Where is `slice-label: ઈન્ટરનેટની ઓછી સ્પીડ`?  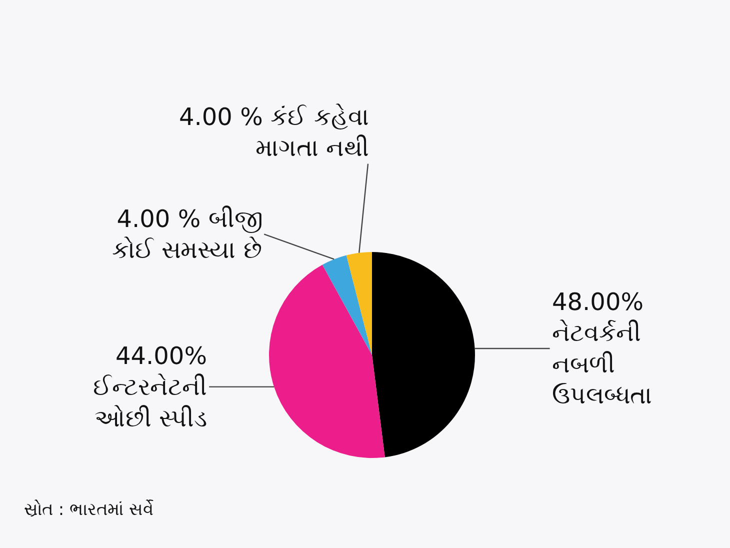 slice-label: ઈન્ટરનેટની ઓછી સ્પીડ is located at coordinates (150, 402).